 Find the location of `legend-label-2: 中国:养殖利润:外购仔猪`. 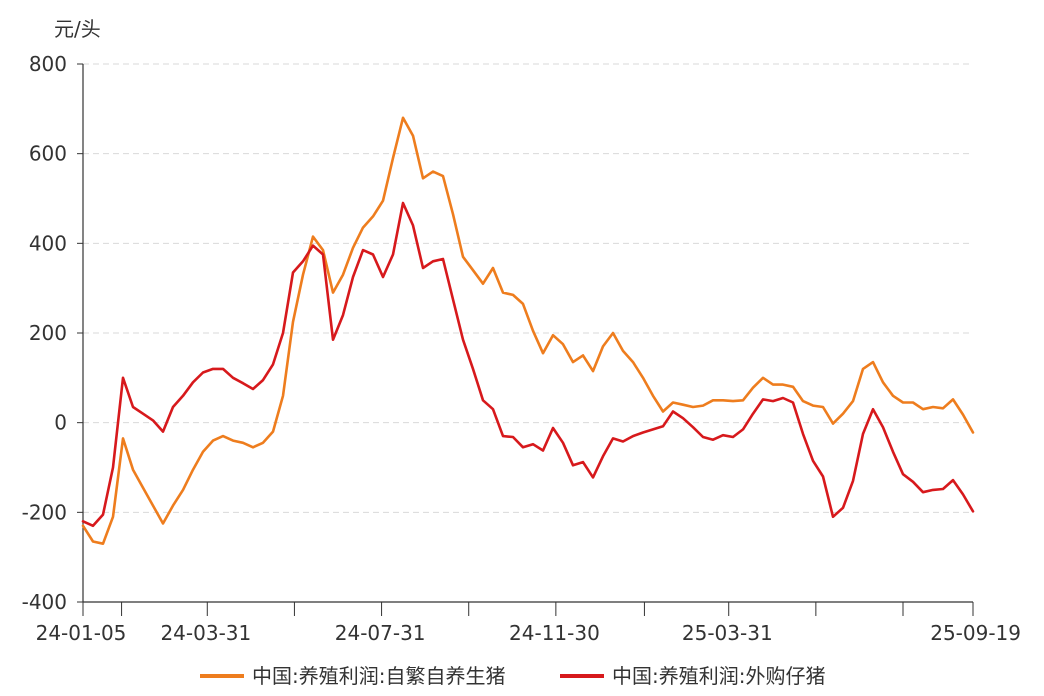

legend-label-2: 中国:养殖利润:外购仔猪 is located at coordinates (718, 676).